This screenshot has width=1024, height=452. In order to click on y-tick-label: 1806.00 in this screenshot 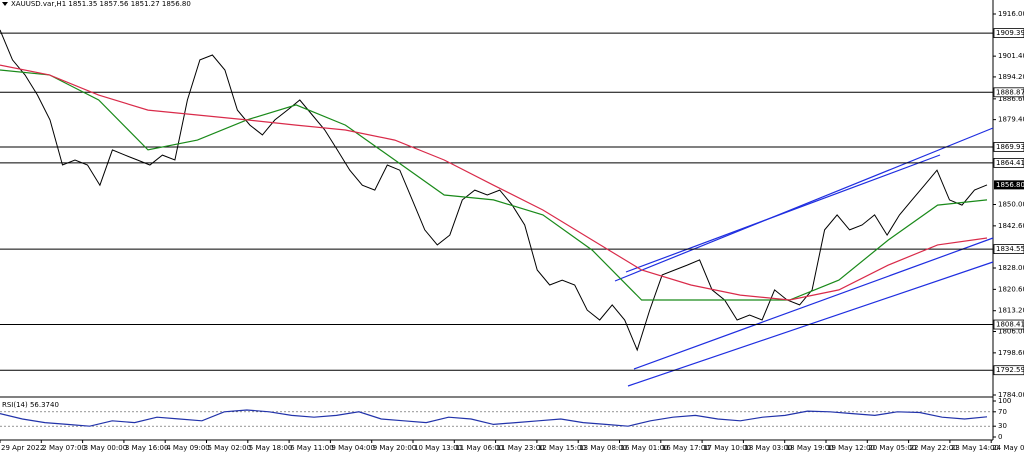, I will do `click(1011, 332)`.